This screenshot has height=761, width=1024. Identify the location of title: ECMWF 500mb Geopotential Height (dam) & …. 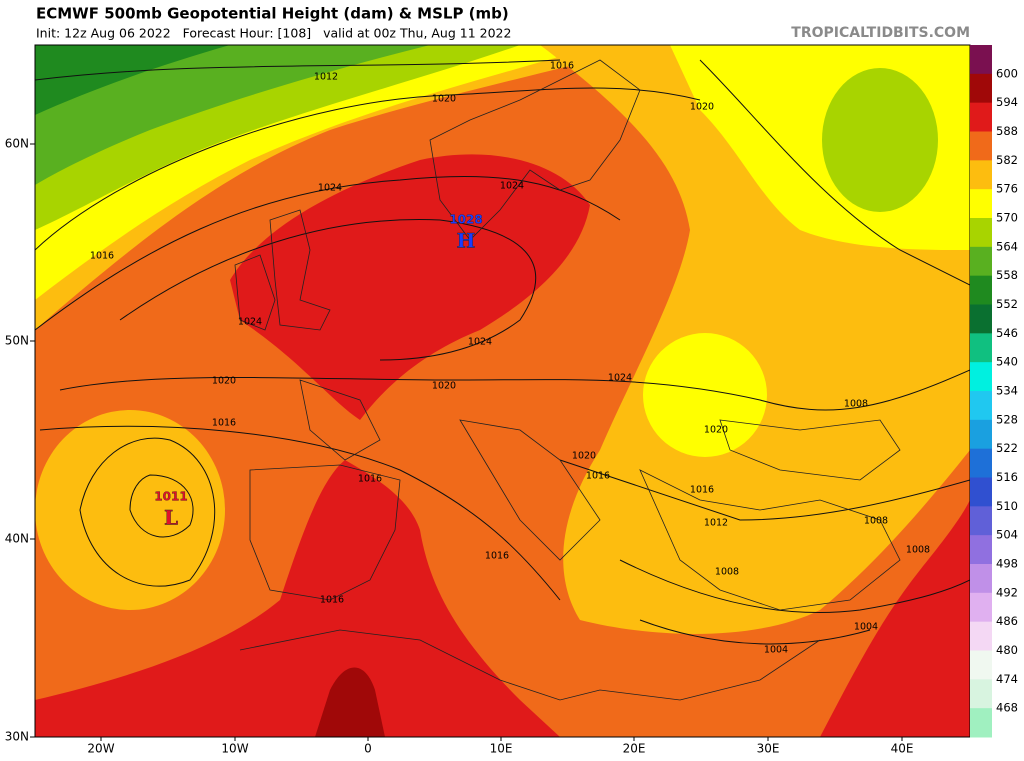
(272, 14).